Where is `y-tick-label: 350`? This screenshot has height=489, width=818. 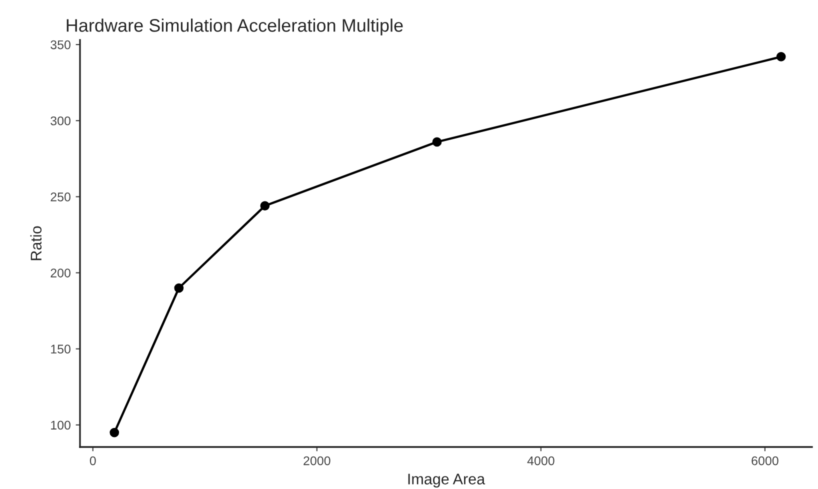
y-tick-label: 350 is located at coordinates (60, 45).